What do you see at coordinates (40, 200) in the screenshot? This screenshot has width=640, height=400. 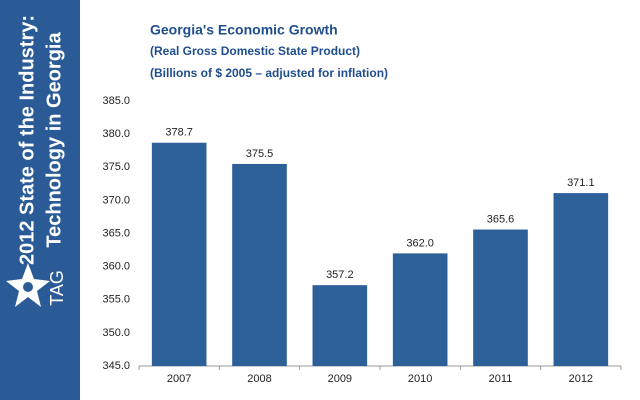 I see `sidebar` at bounding box center [40, 200].